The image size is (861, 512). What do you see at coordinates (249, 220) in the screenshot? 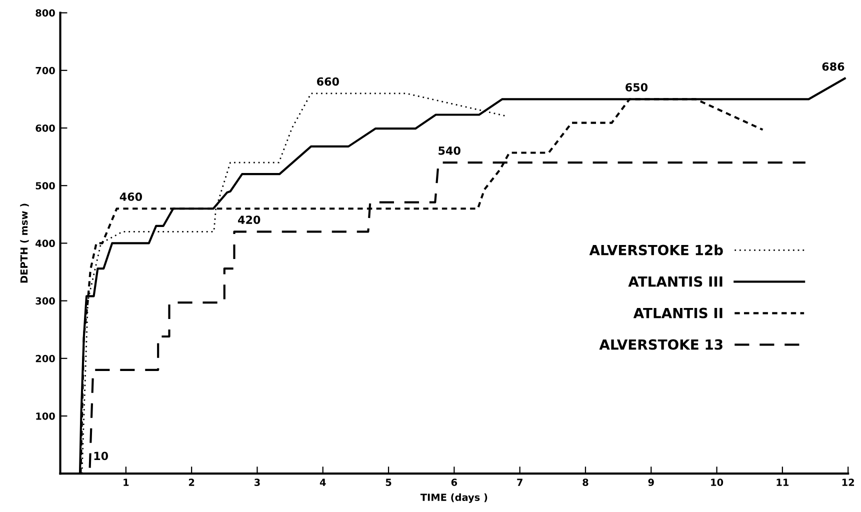
I see `annotation: 420` at bounding box center [249, 220].